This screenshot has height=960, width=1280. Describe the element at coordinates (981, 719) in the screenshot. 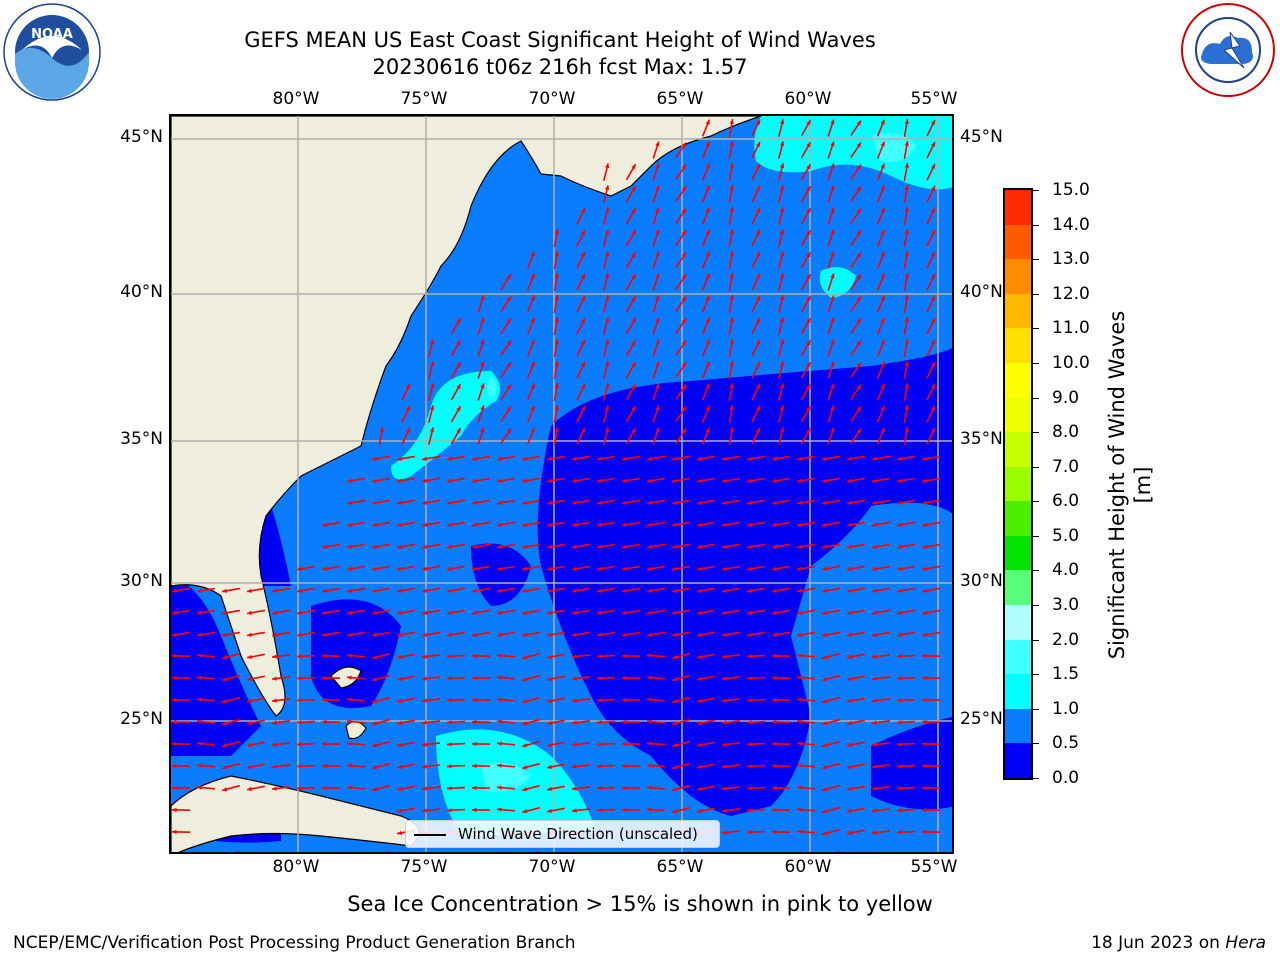

I see `lat-label-right: 25°N` at that location.